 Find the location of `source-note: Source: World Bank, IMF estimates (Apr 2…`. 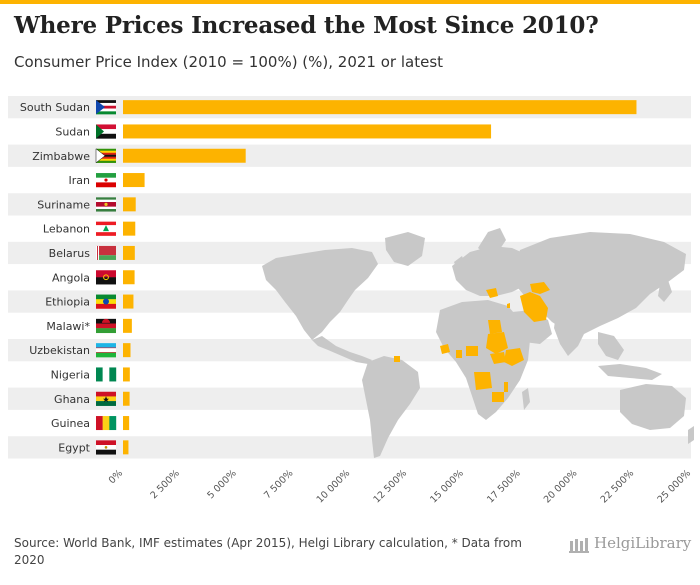

source-note: Source: World Bank, IMF estimates (Apr 2… is located at coordinates (268, 551).